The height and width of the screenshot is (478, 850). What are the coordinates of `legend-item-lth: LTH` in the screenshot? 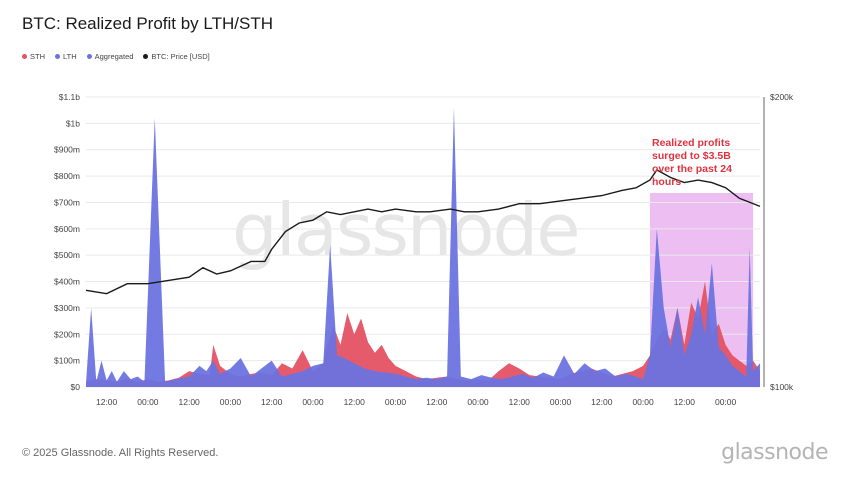 It's located at (66, 56).